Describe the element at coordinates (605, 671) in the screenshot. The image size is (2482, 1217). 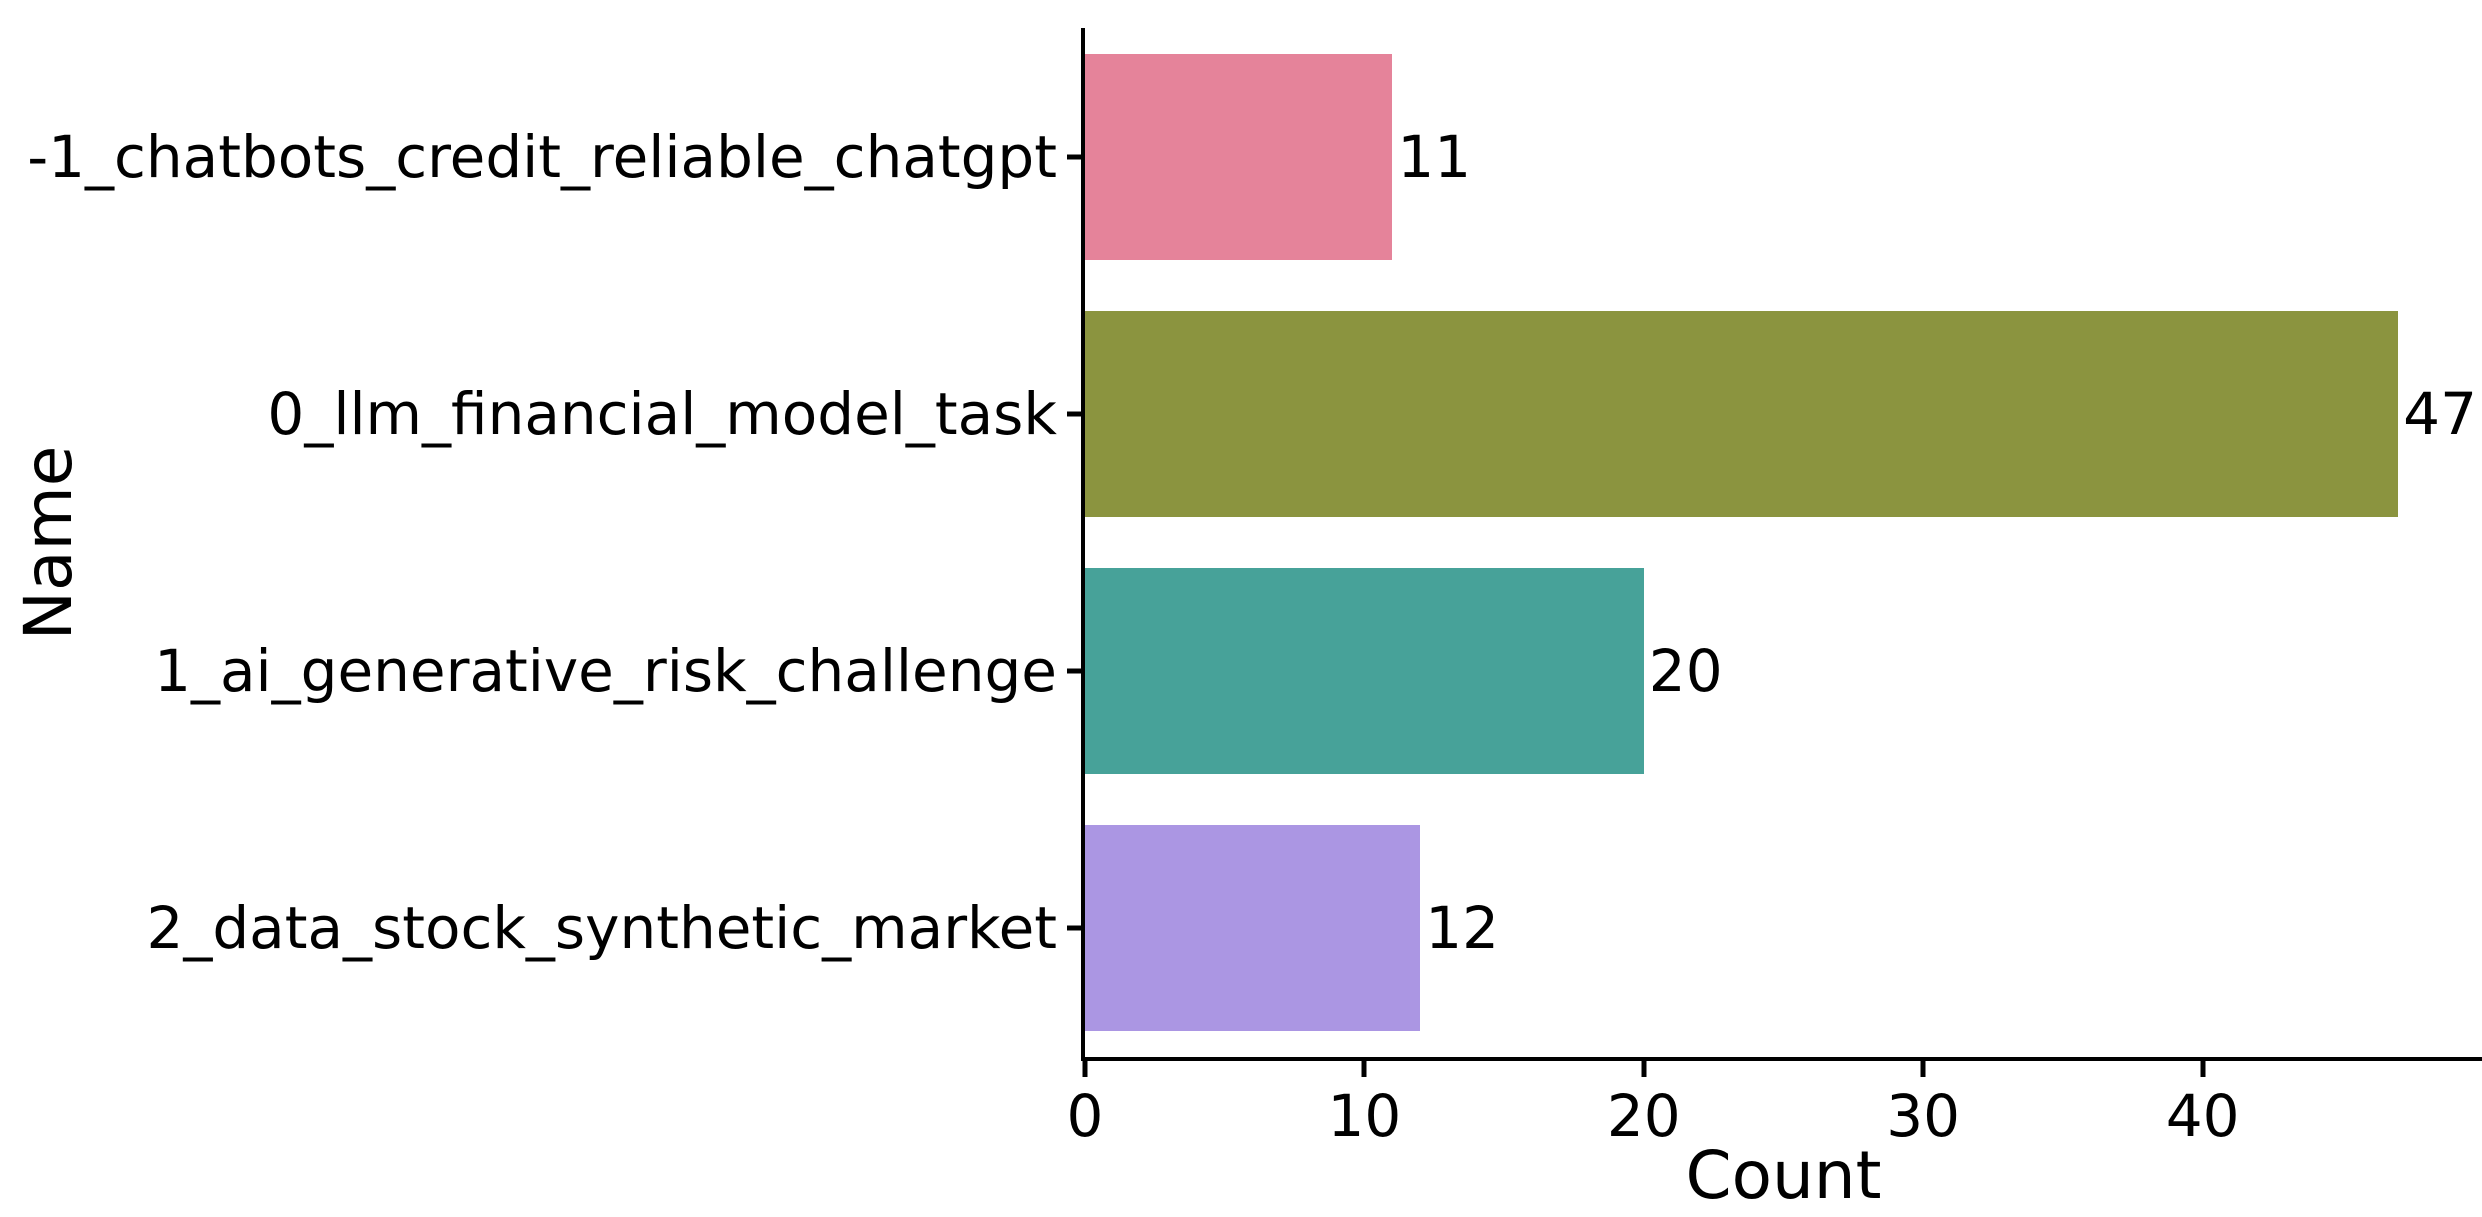
I see `y-tick-label: 1_ai_generative_risk_challenge` at that location.